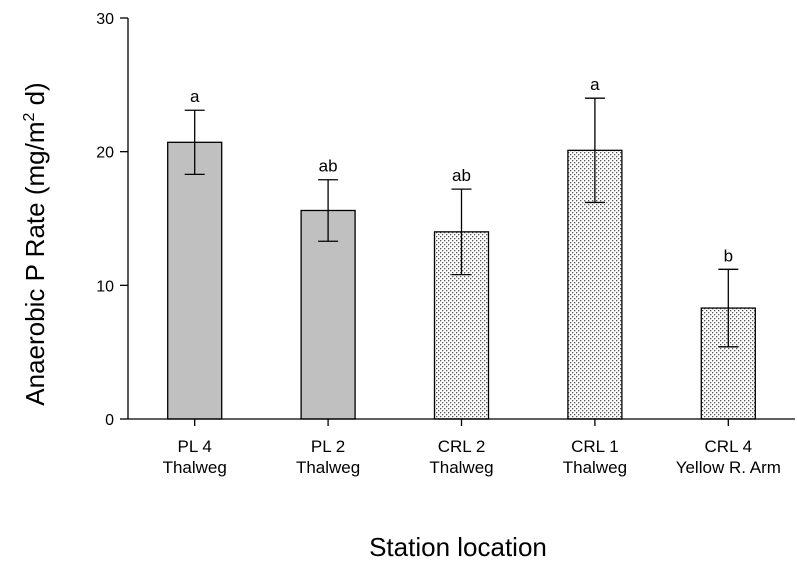 This screenshot has height=565, width=797. Describe the element at coordinates (35, 97) in the screenshot. I see `y-axis-title-end: d)` at that location.